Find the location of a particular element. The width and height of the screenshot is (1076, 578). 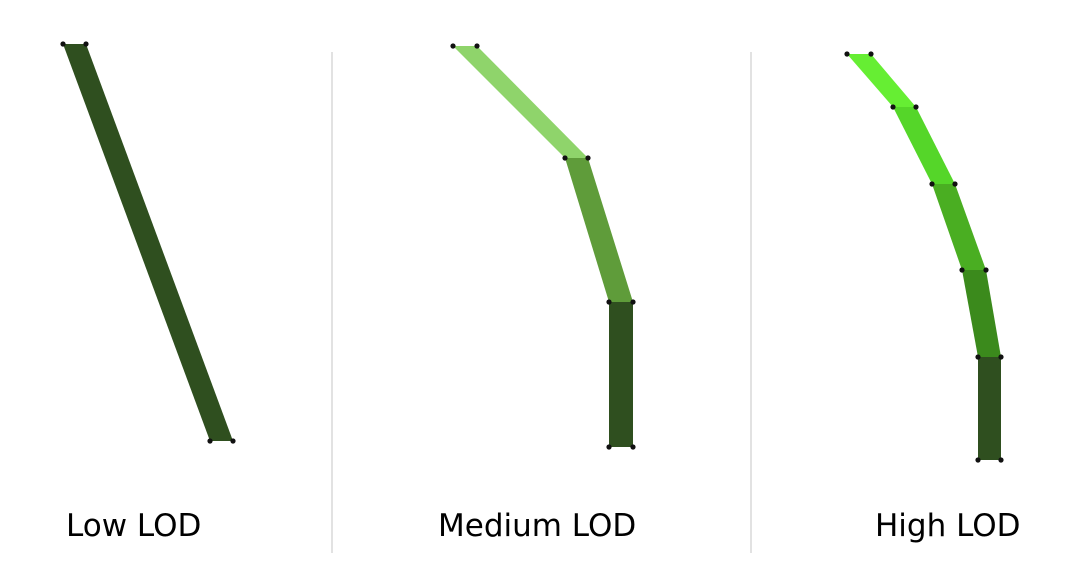

grass-blade-medium is located at coordinates (543, 246).